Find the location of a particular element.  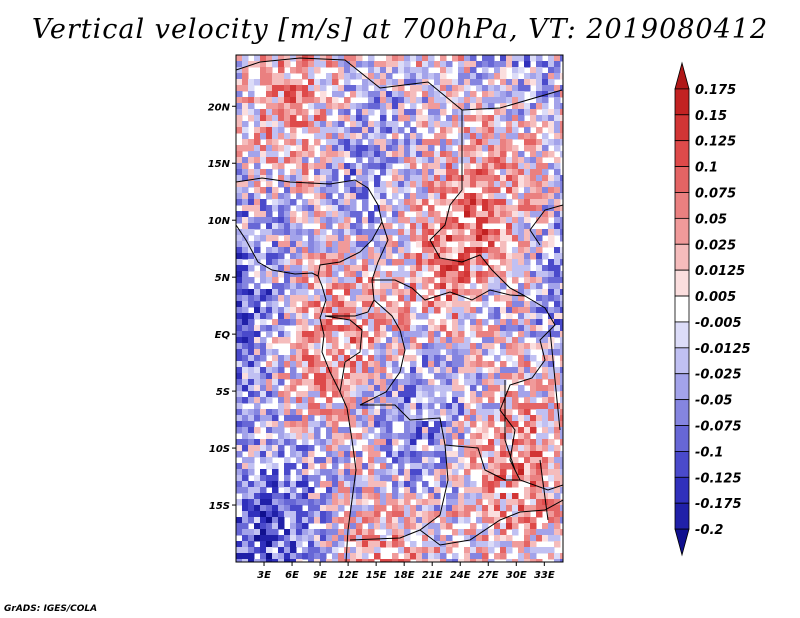

lat-tick-label: 5S is located at coordinates (223, 392).